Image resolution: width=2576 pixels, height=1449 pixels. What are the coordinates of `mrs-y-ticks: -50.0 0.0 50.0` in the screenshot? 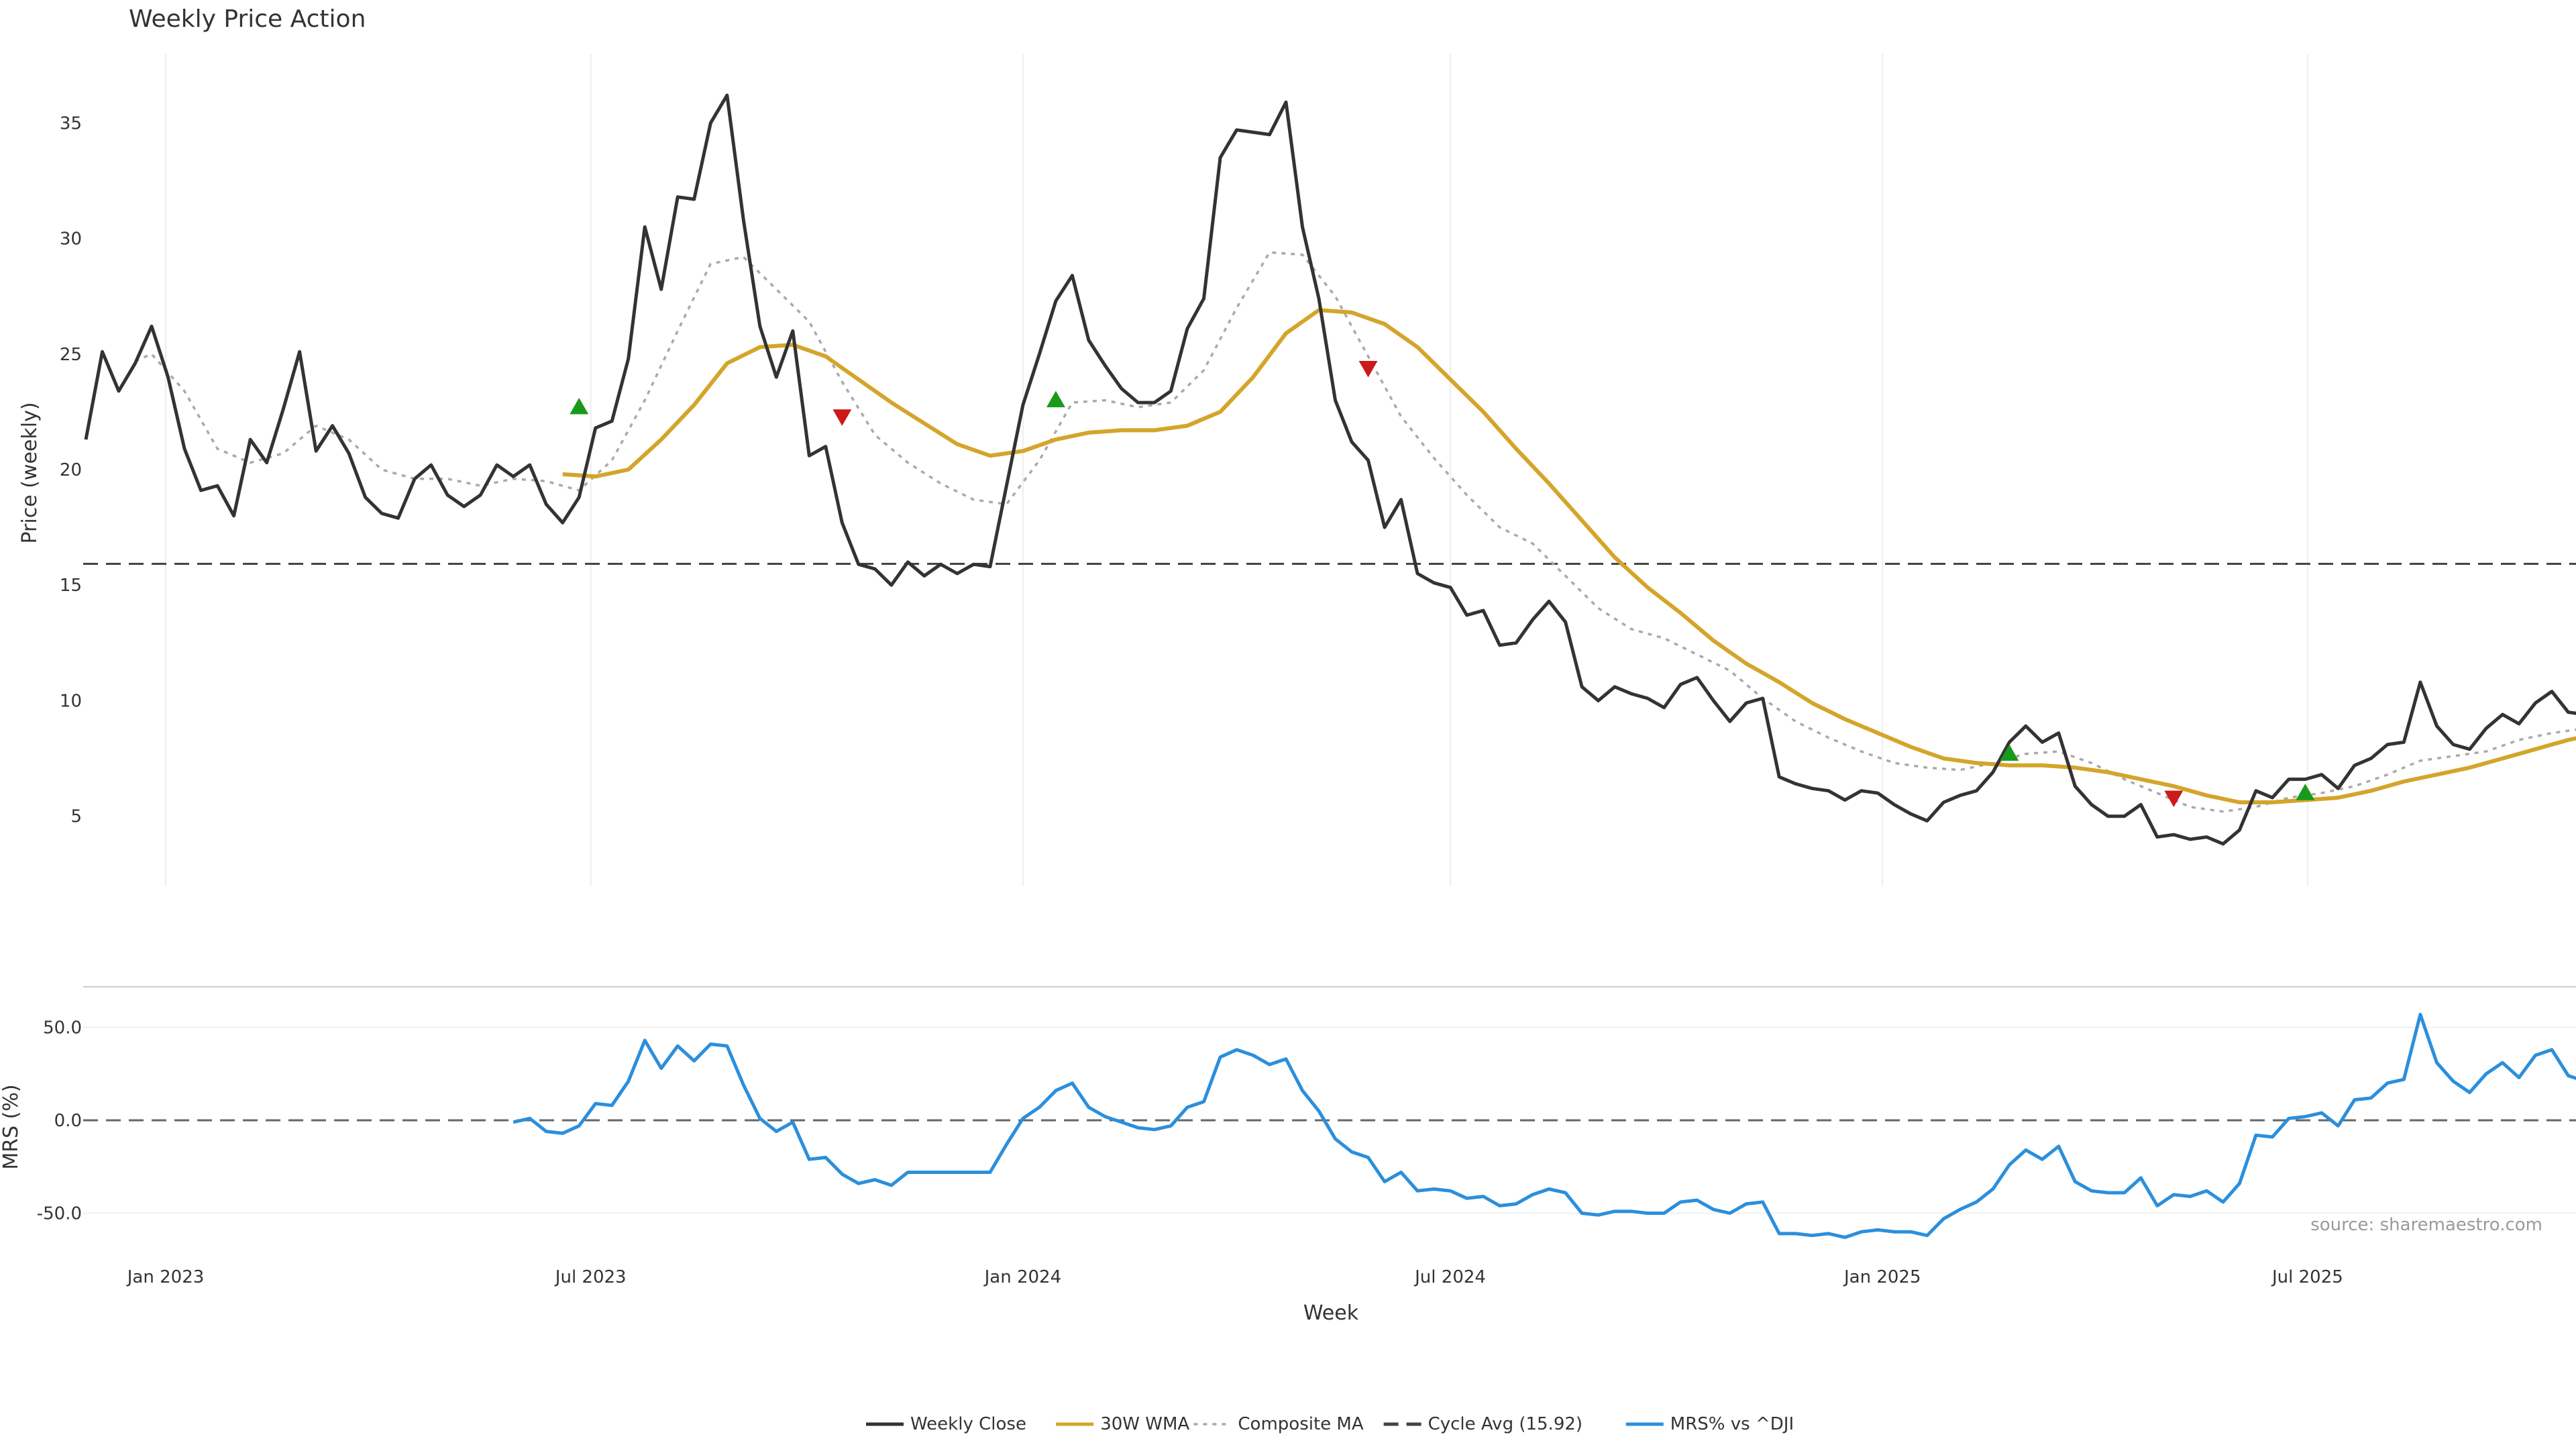 It's located at (59, 1121).